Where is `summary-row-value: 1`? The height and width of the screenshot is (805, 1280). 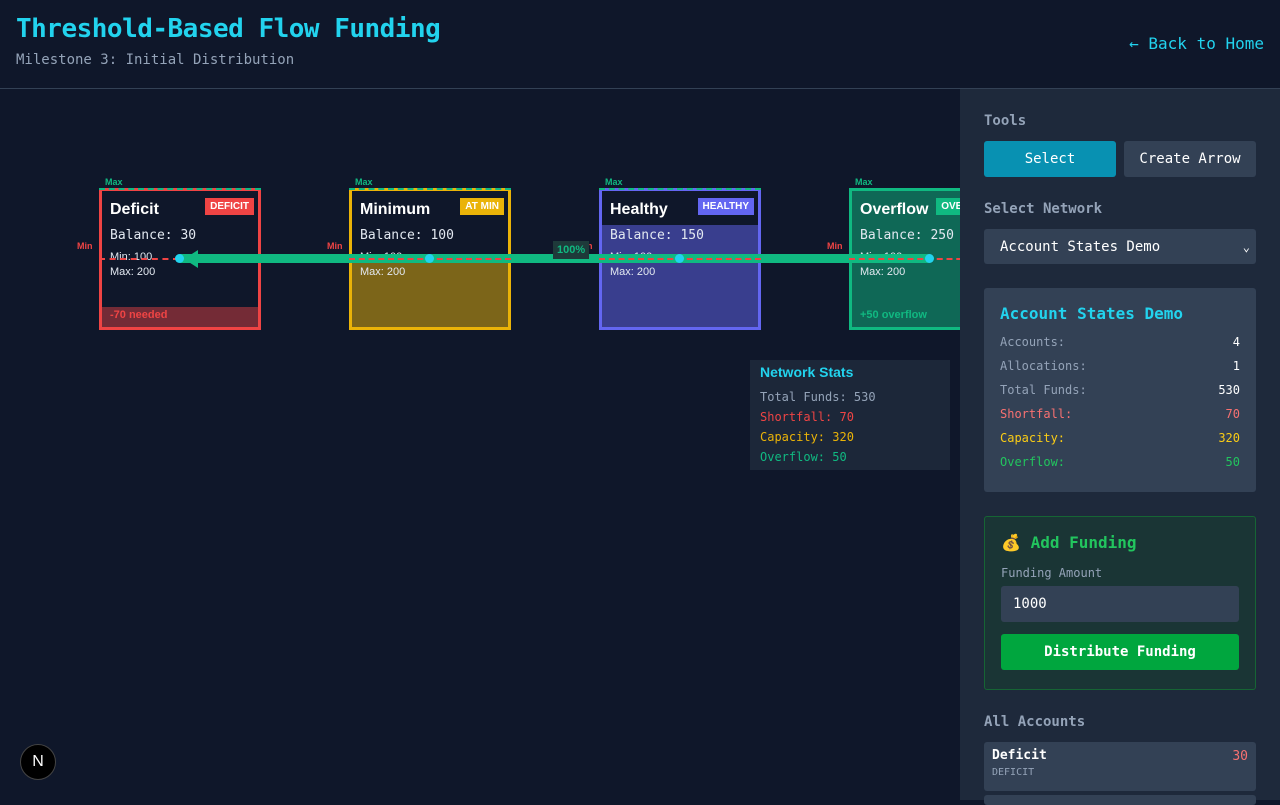
summary-row-value: 1 is located at coordinates (1236, 366).